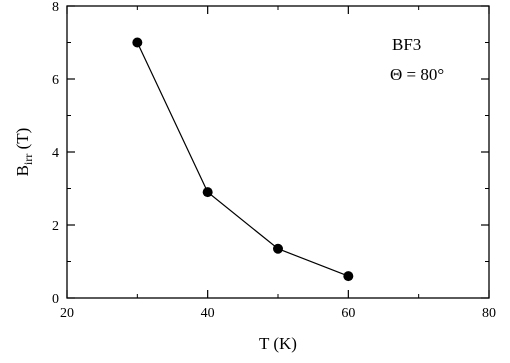 This screenshot has height=363, width=510. I want to click on x-tick-label: 60, so click(348, 313).